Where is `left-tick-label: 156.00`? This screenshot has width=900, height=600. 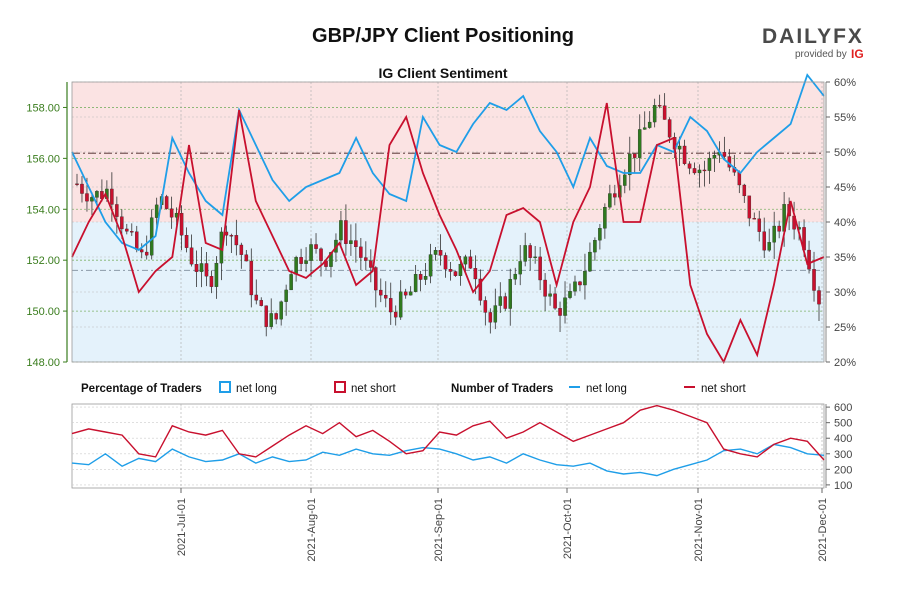 left-tick-label: 156.00 is located at coordinates (43, 159).